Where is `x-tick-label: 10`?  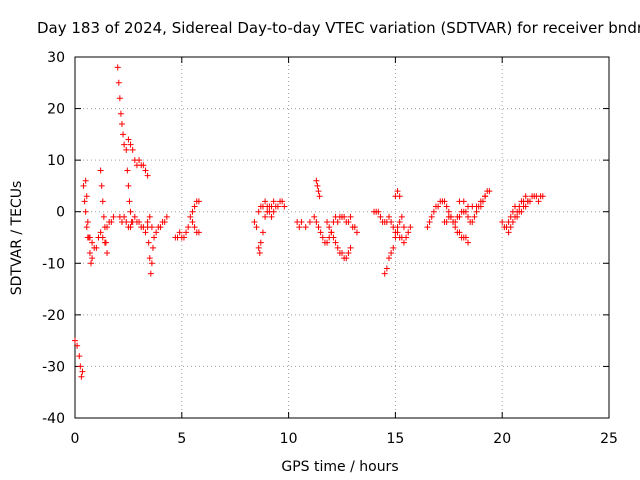
x-tick-label: 10 is located at coordinates (289, 439).